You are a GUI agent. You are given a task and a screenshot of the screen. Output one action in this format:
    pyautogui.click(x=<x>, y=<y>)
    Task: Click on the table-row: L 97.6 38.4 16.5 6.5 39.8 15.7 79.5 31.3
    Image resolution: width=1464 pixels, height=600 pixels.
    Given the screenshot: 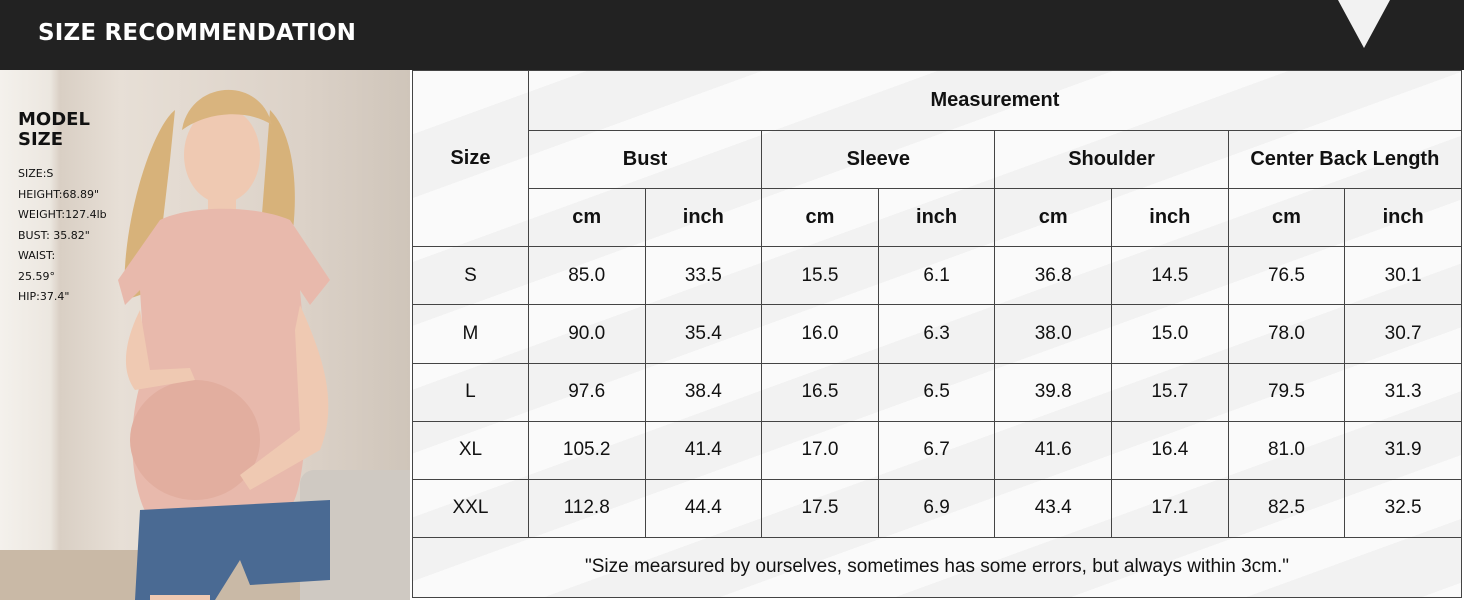 What is the action you would take?
    pyautogui.click(x=937, y=392)
    